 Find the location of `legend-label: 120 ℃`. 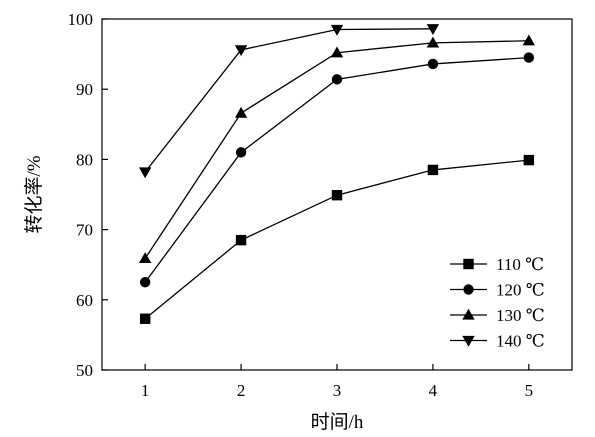

legend-label: 120 ℃ is located at coordinates (520, 290).